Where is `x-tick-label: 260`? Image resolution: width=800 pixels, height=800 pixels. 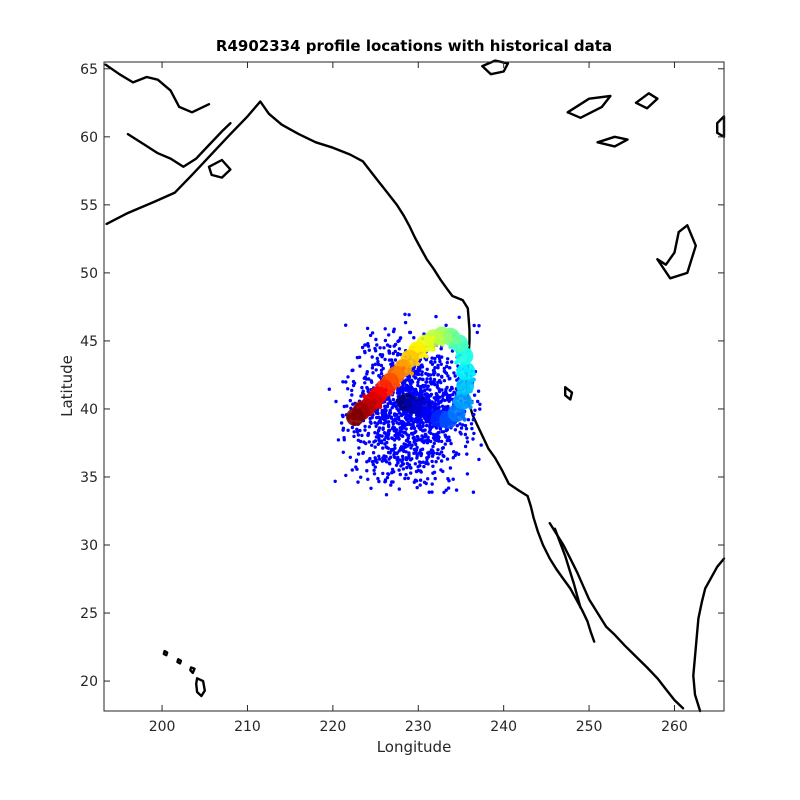
x-tick-label: 260 is located at coordinates (674, 727).